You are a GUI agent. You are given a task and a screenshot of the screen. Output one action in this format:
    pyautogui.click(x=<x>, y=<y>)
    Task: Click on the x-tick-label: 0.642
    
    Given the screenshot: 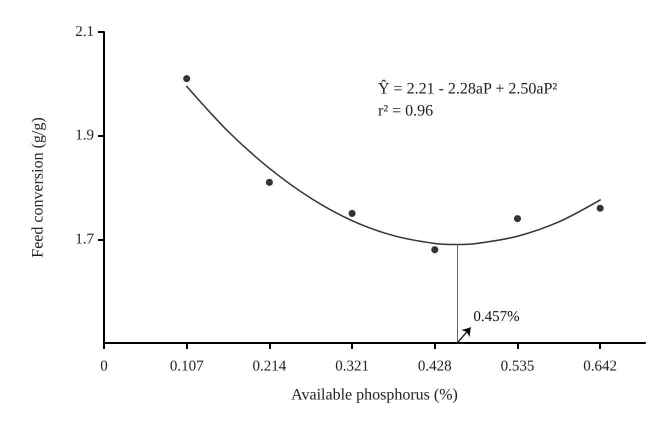 What is the action you would take?
    pyautogui.click(x=600, y=366)
    